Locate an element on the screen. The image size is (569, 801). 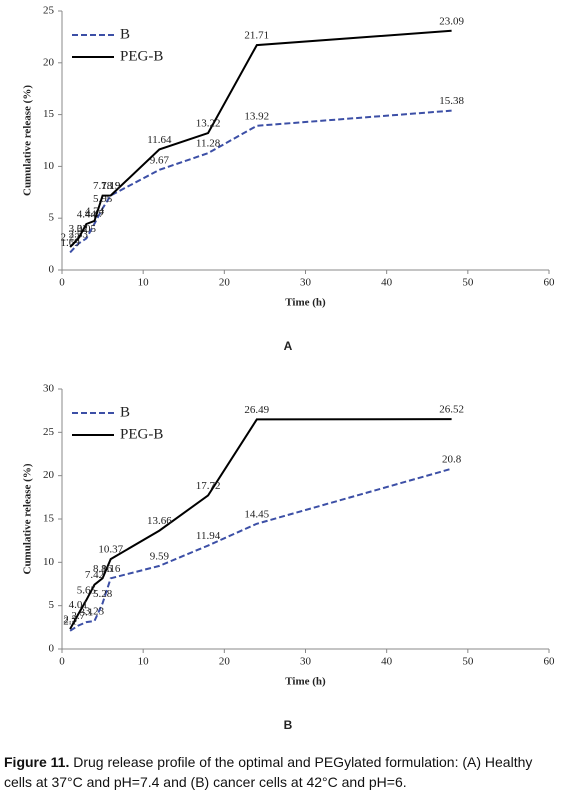
data-label: 3.02 is located at coordinates (78, 229).